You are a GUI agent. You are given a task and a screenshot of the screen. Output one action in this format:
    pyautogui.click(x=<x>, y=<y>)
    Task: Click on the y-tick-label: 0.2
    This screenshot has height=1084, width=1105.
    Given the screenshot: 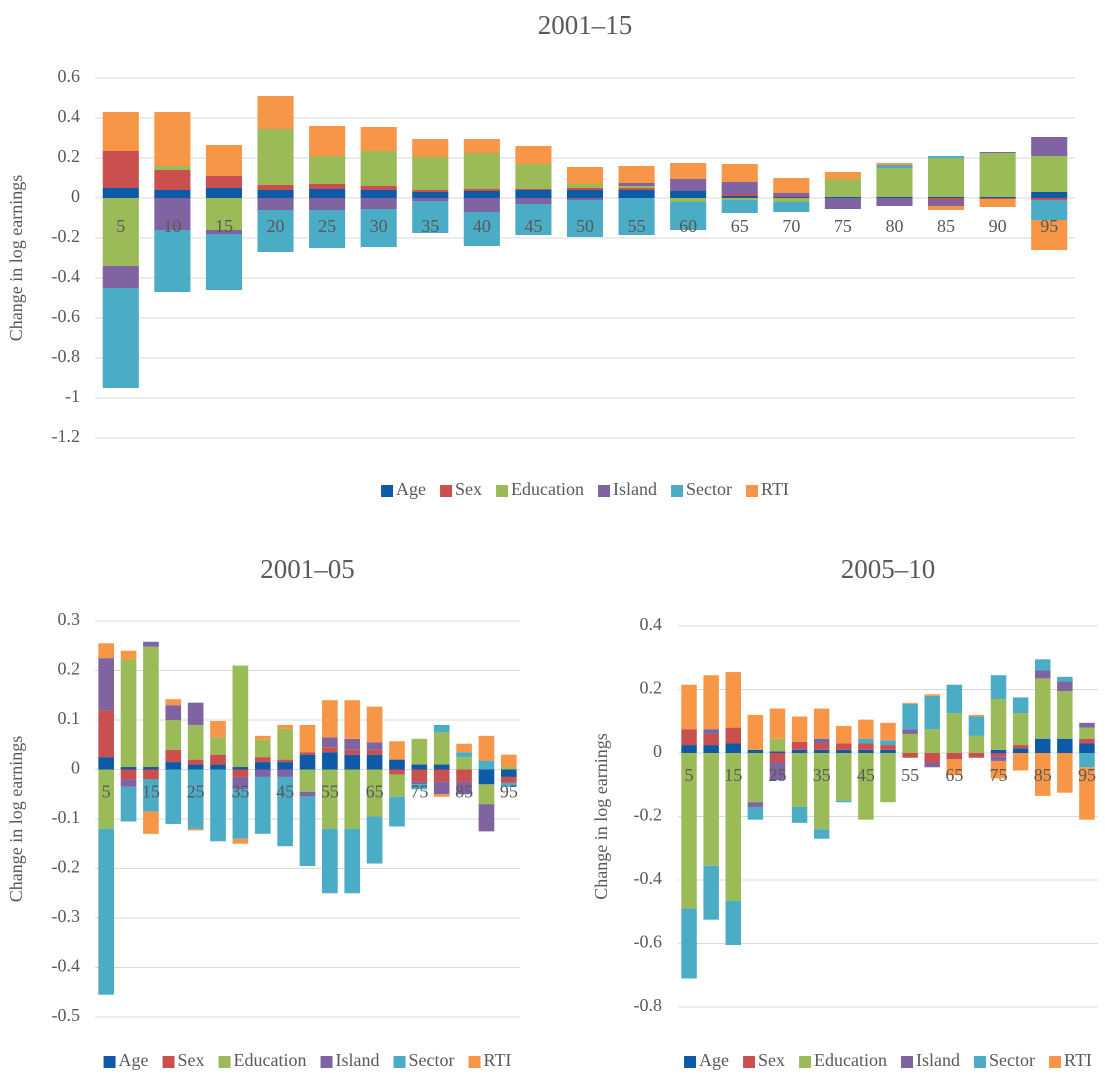 What is the action you would take?
    pyautogui.click(x=69, y=669)
    